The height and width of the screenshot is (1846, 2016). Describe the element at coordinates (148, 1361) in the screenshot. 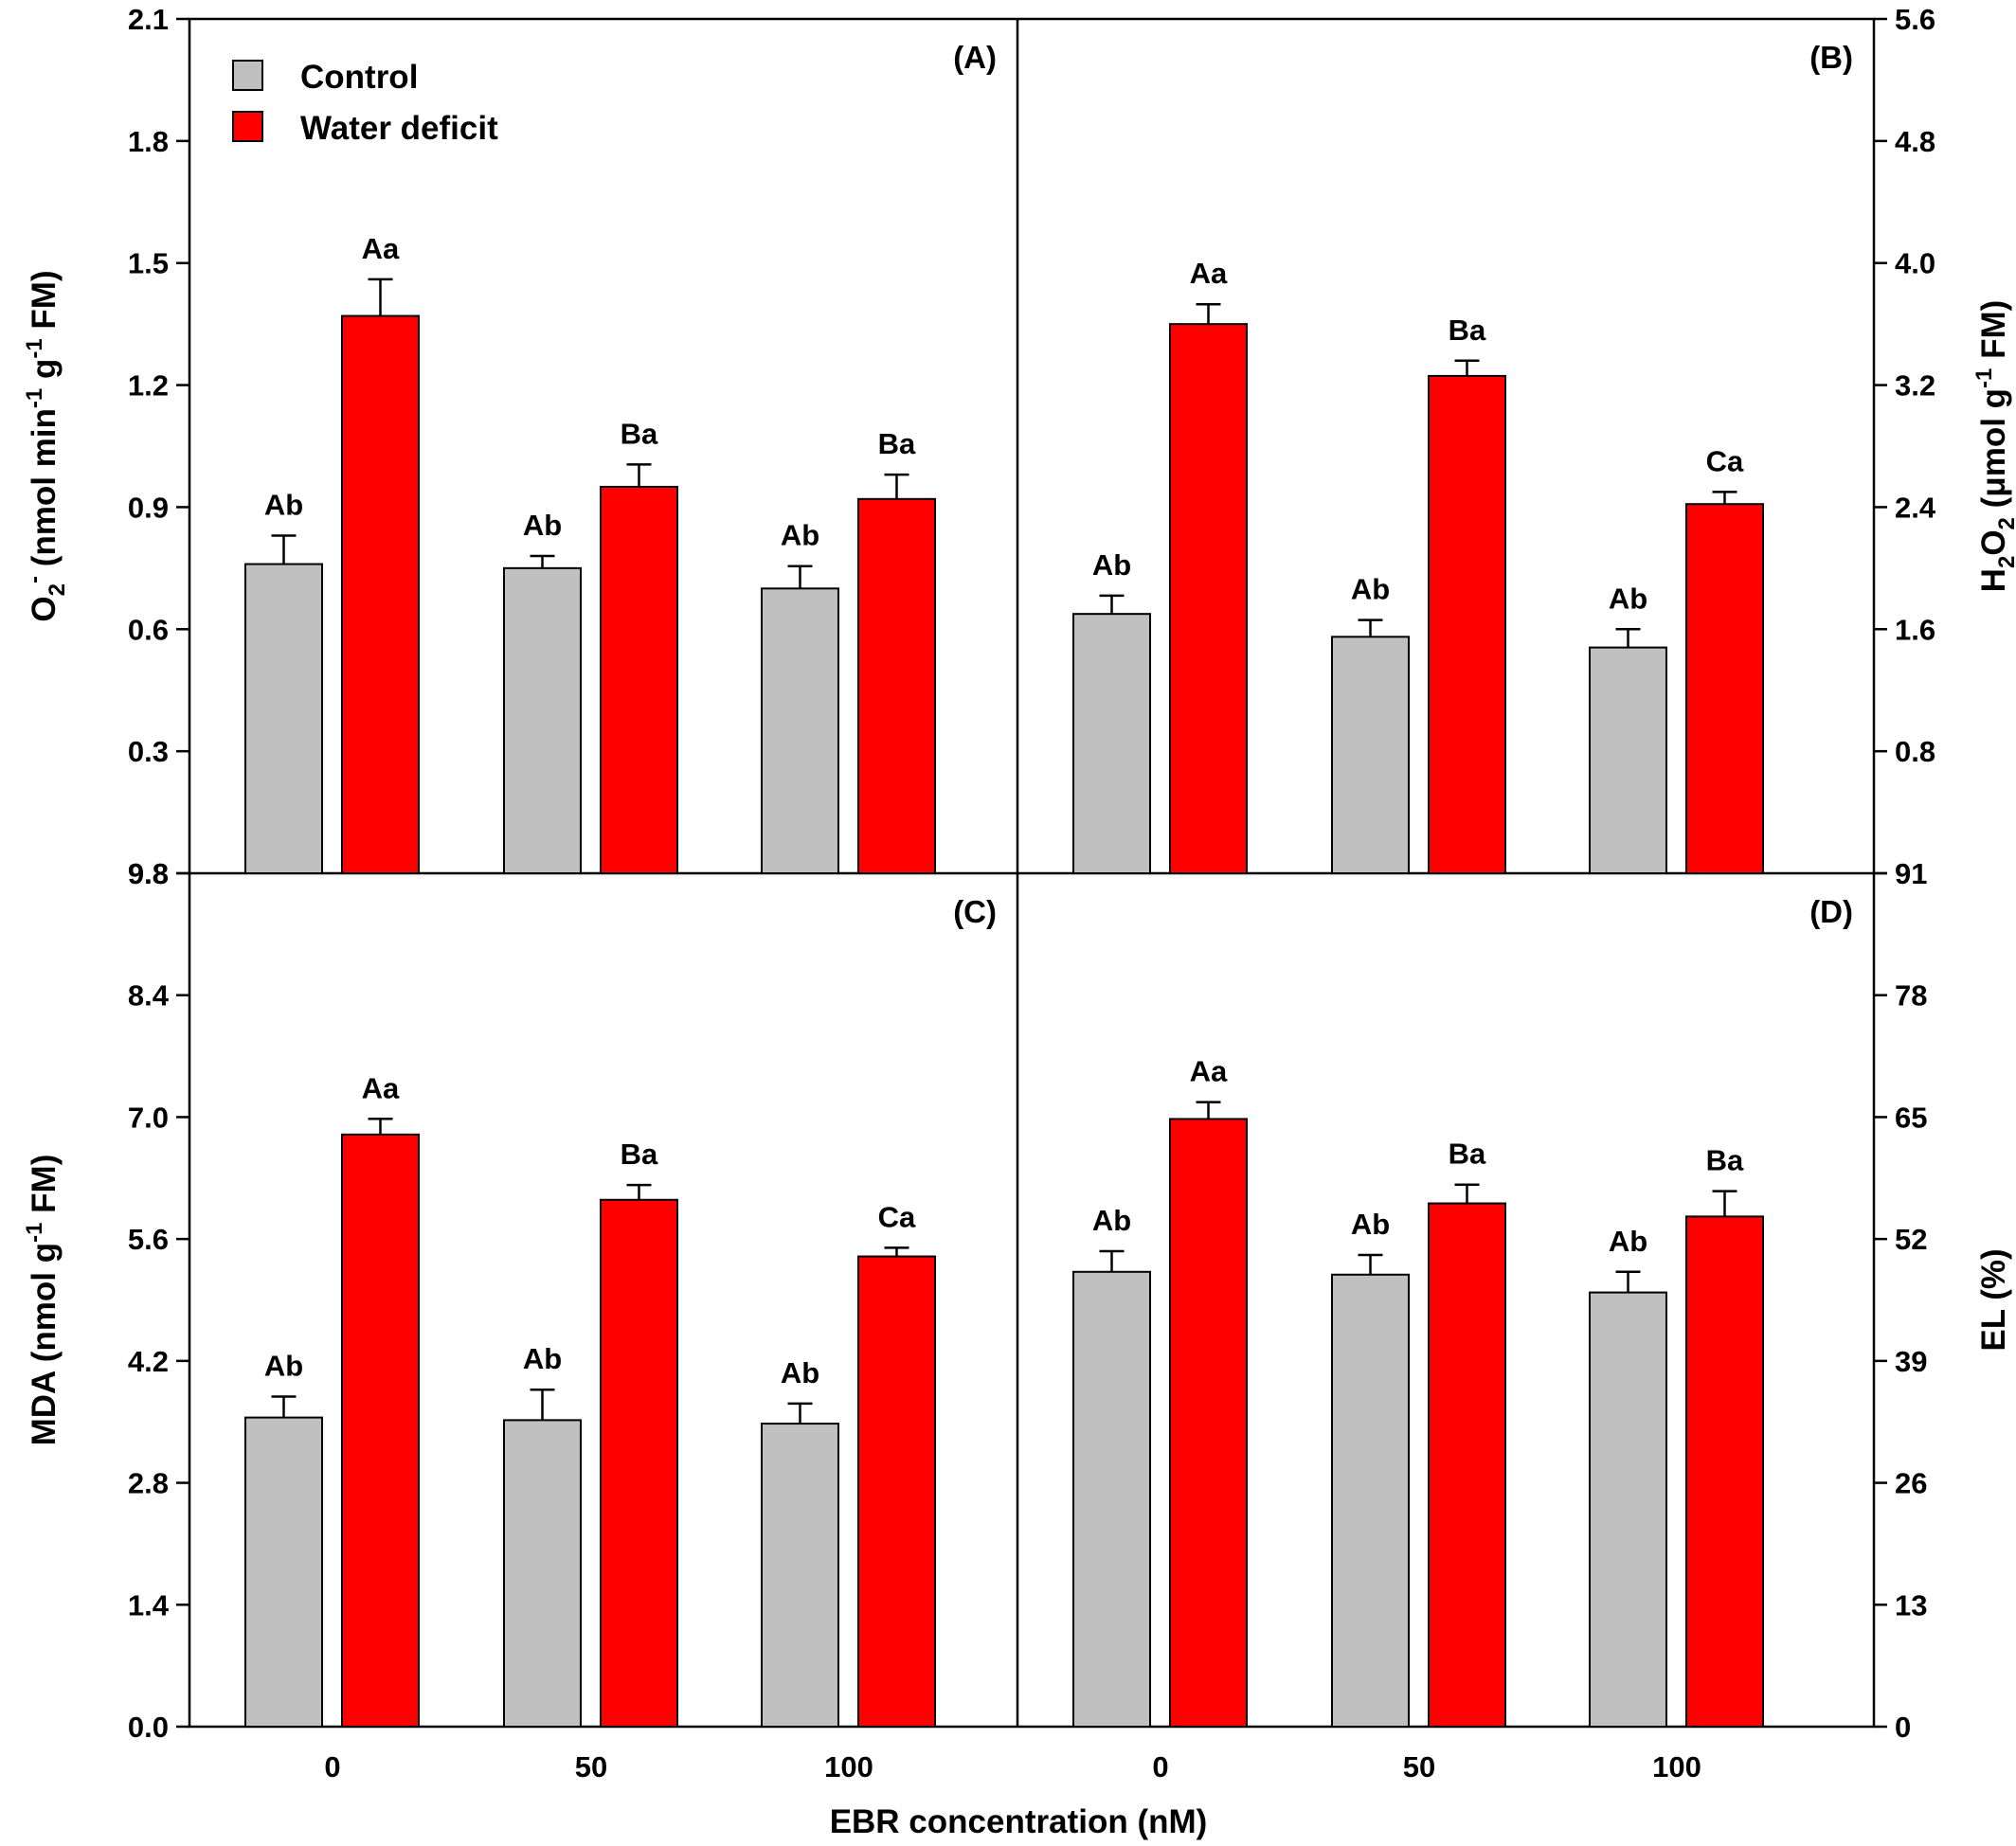

I see `y-tick-label: 4.2` at that location.